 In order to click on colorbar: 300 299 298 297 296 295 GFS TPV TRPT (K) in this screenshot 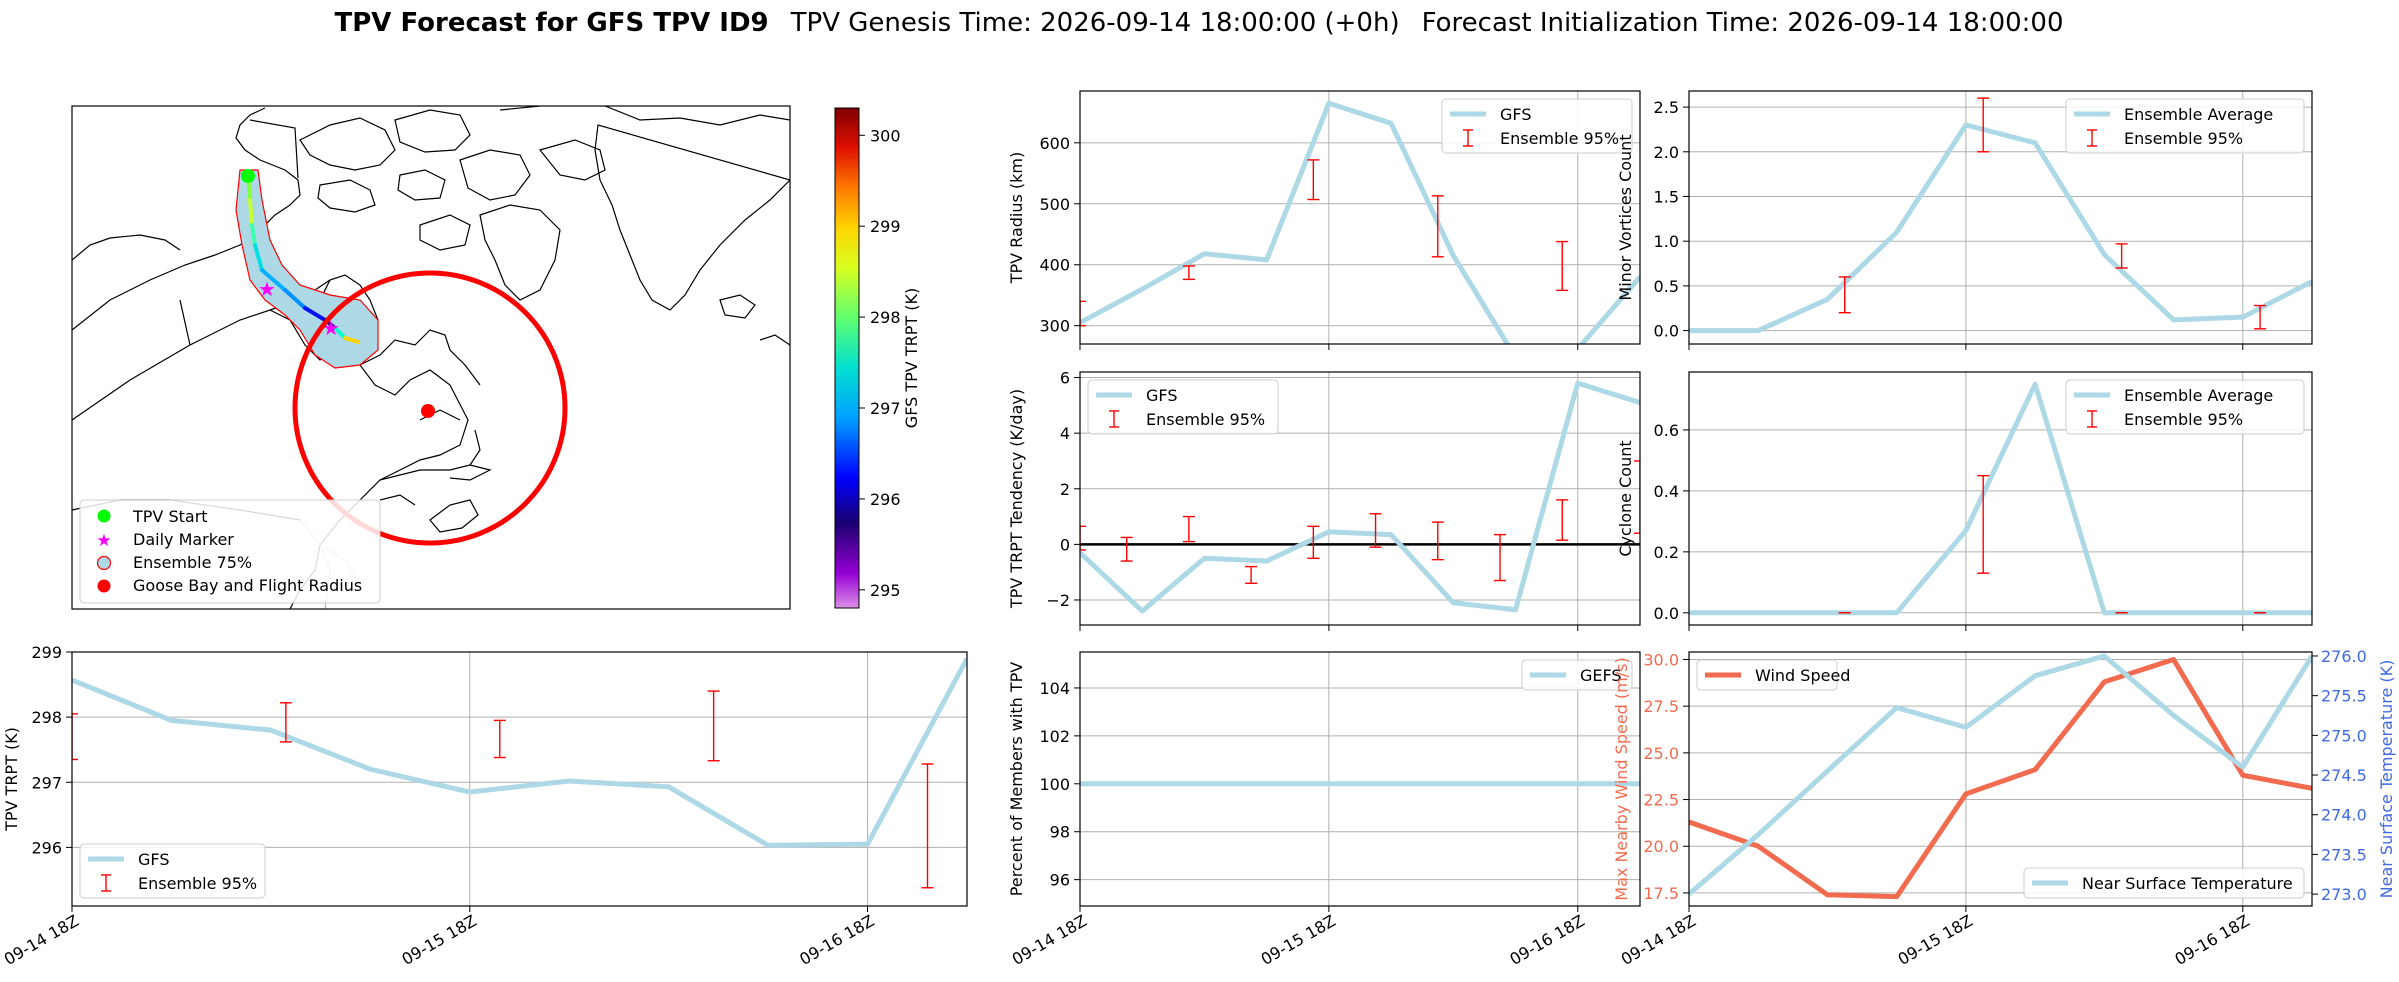, I will do `click(877, 358)`.